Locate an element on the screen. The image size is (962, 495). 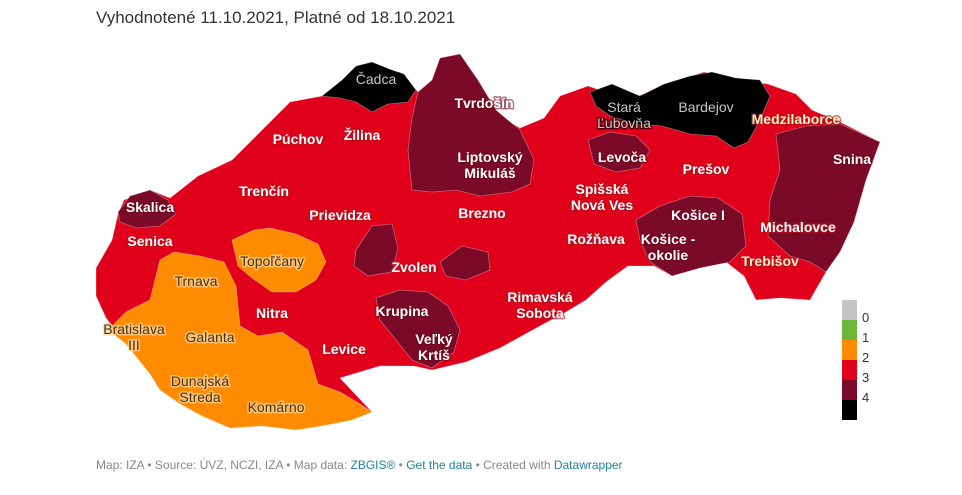
label-brezno: Brezno is located at coordinates (481, 213).